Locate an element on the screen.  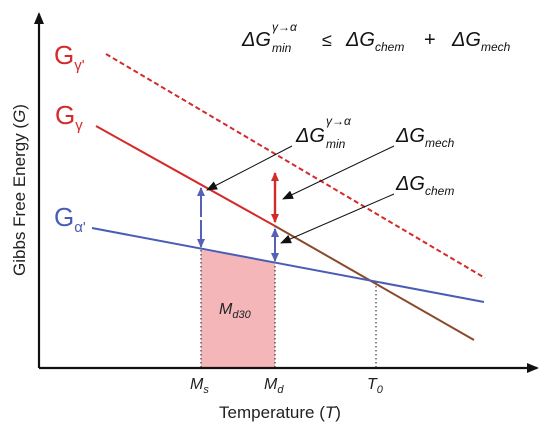
eq-lhs-sup: γ→α is located at coordinates (285, 27).